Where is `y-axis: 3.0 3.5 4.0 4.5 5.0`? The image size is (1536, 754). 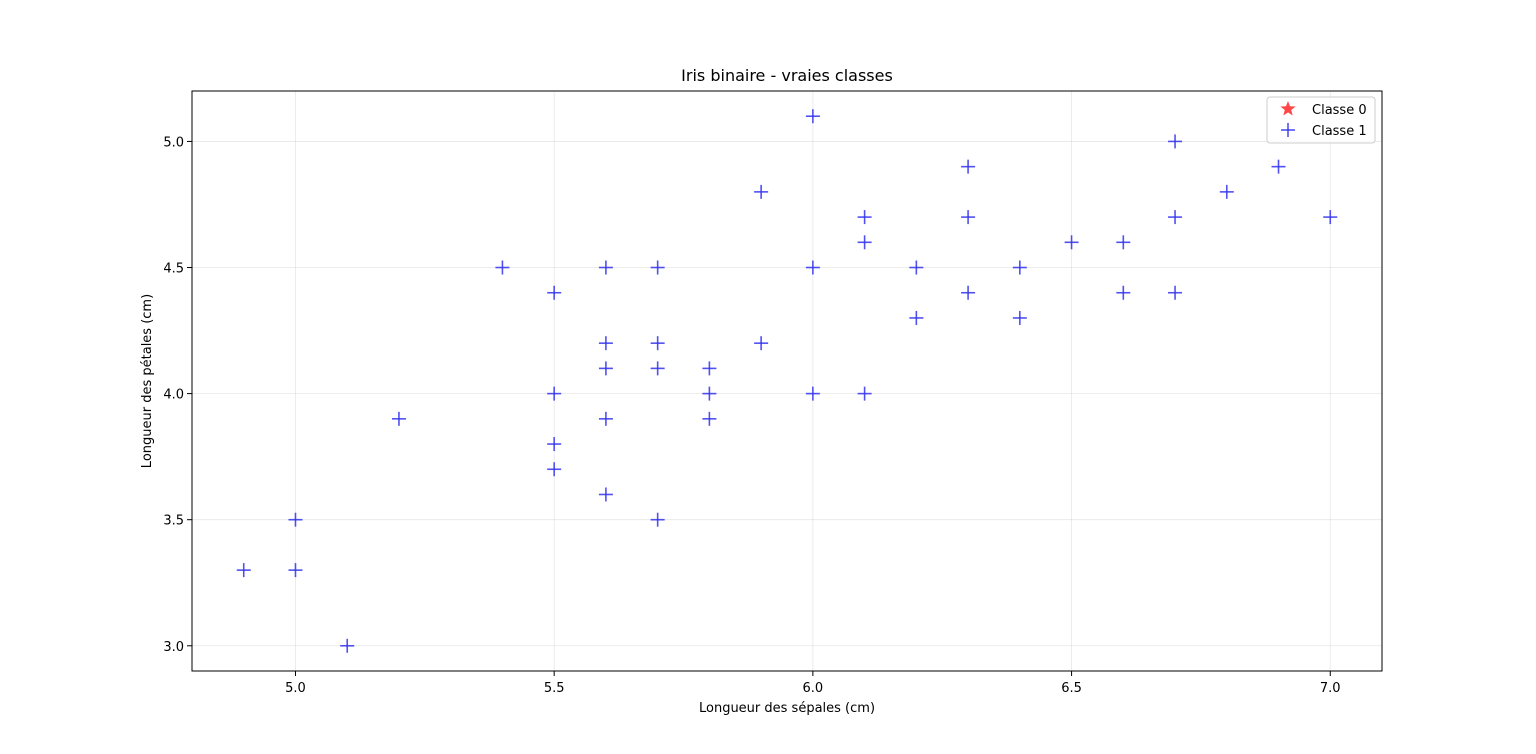 y-axis: 3.0 3.5 4.0 4.5 5.0 is located at coordinates (177, 395).